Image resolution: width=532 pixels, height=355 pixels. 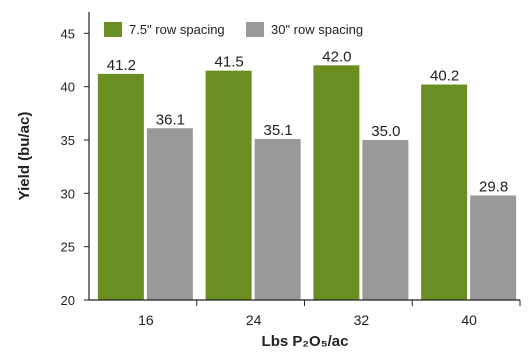 I want to click on legend-swatch-wide, so click(x=255, y=29).